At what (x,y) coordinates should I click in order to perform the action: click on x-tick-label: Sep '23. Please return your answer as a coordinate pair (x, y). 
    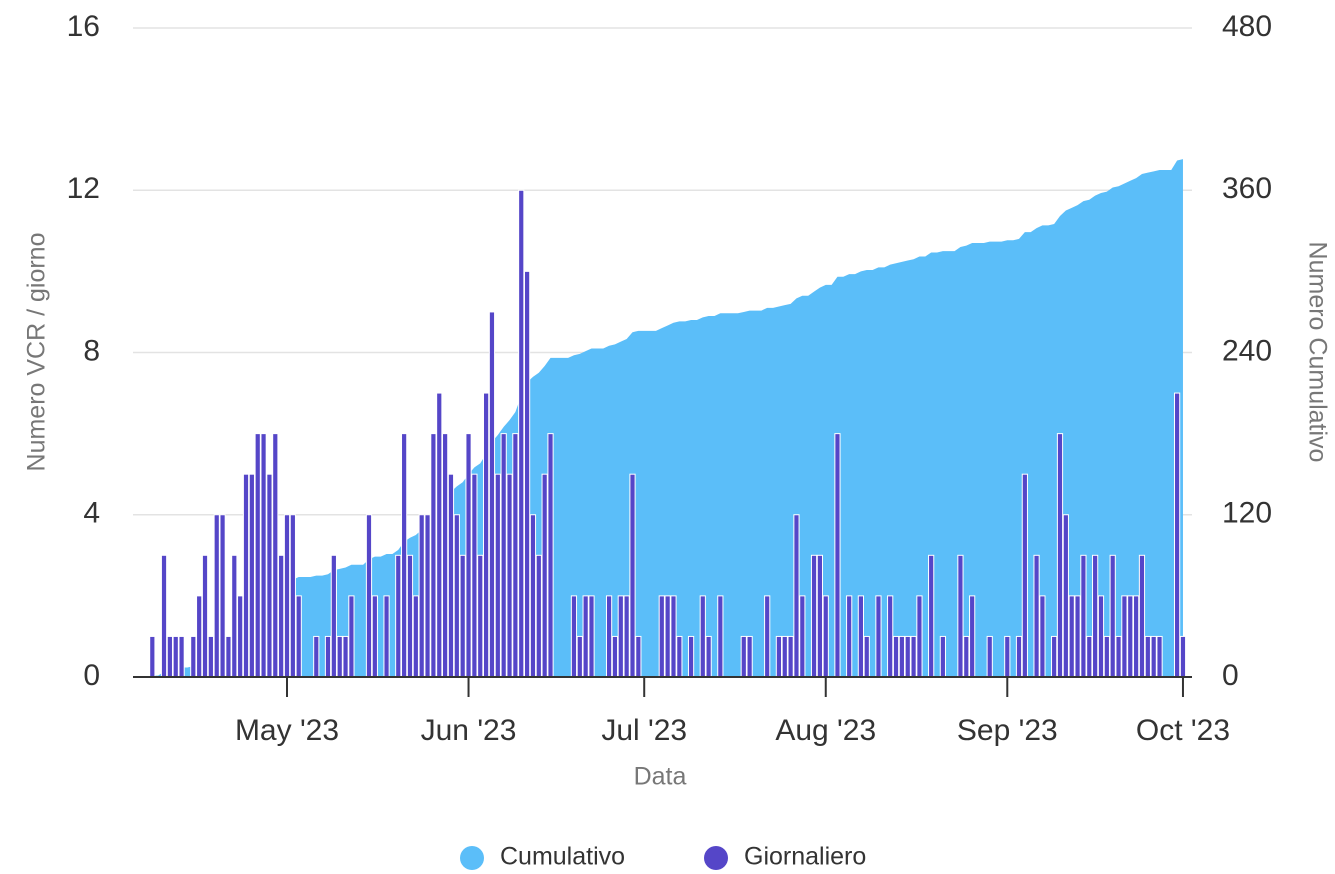
    Looking at the image, I should click on (1007, 730).